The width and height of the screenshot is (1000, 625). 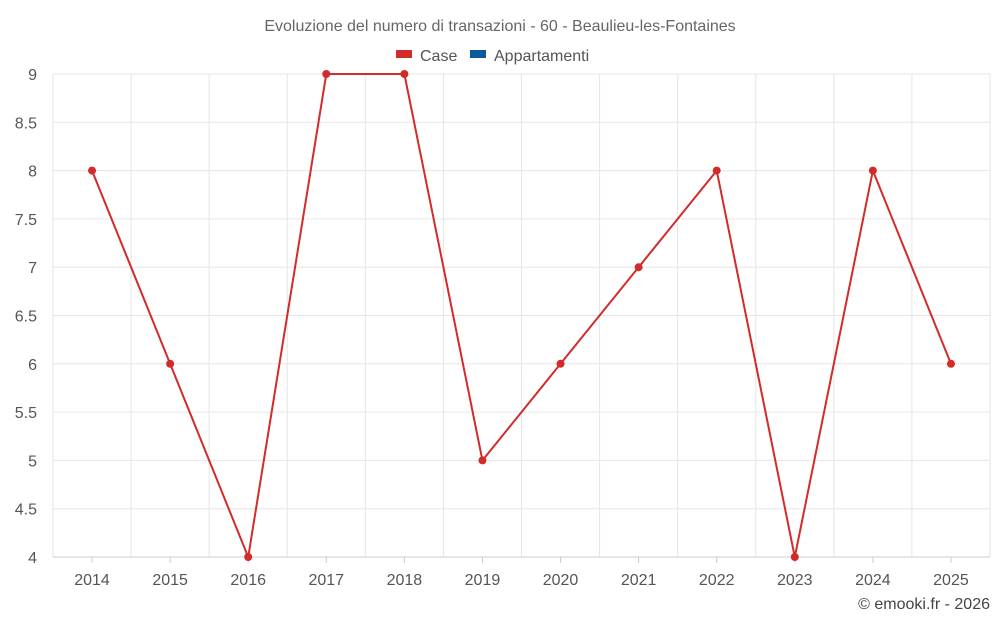 What do you see at coordinates (26, 413) in the screenshot?
I see `y-tick-label: 5.5` at bounding box center [26, 413].